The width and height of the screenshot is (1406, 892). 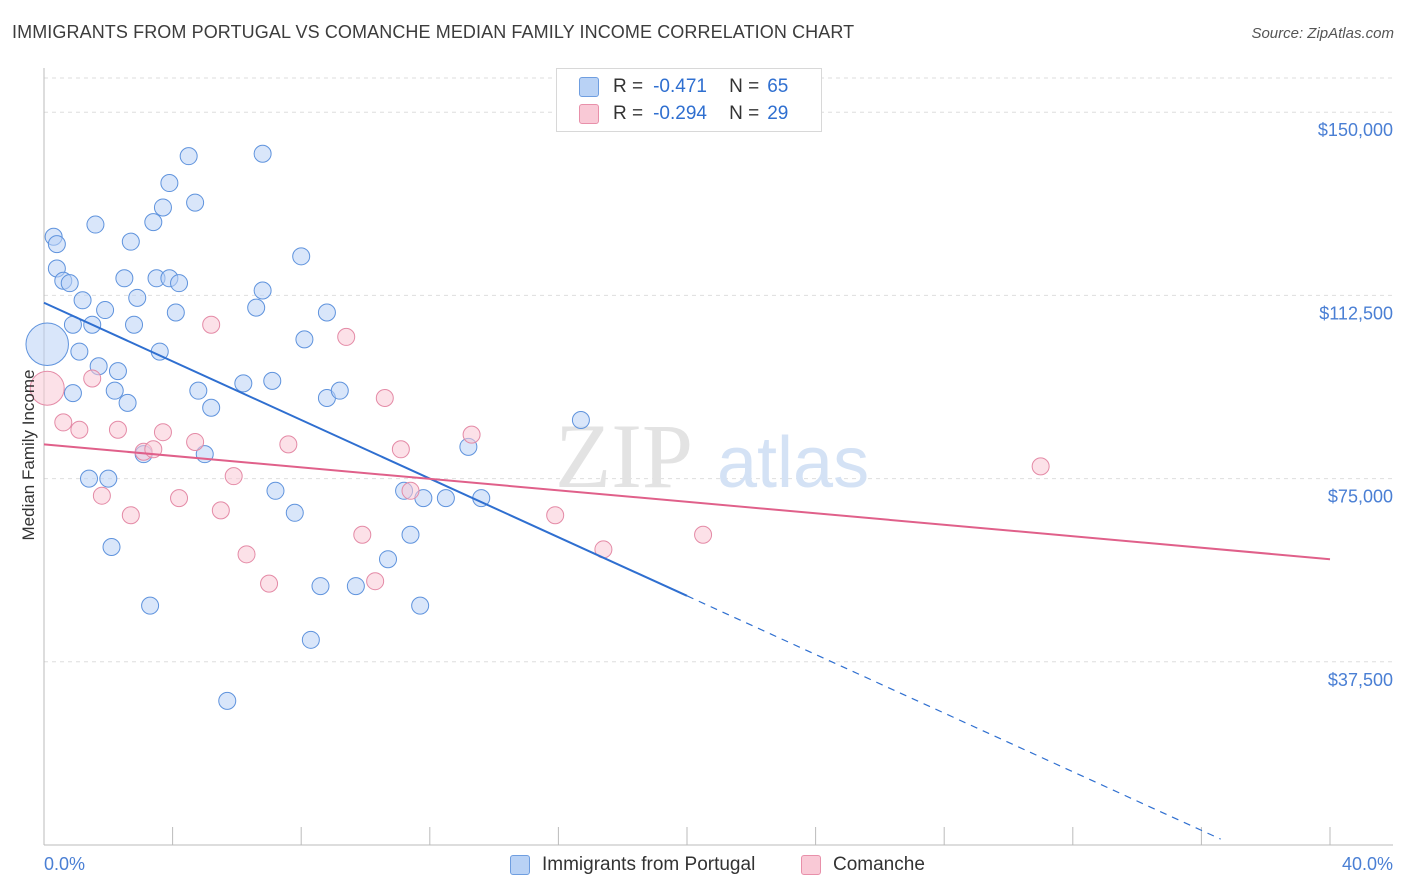 I want to click on legend-swatch-portugal, so click(x=589, y=87).